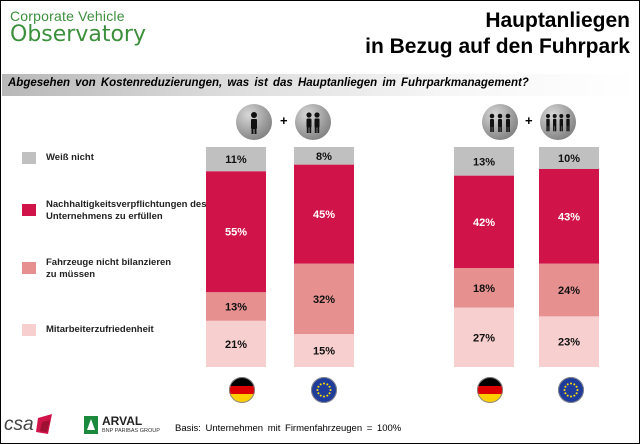  What do you see at coordinates (313, 122) in the screenshot?
I see `two-persons-icon` at bounding box center [313, 122].